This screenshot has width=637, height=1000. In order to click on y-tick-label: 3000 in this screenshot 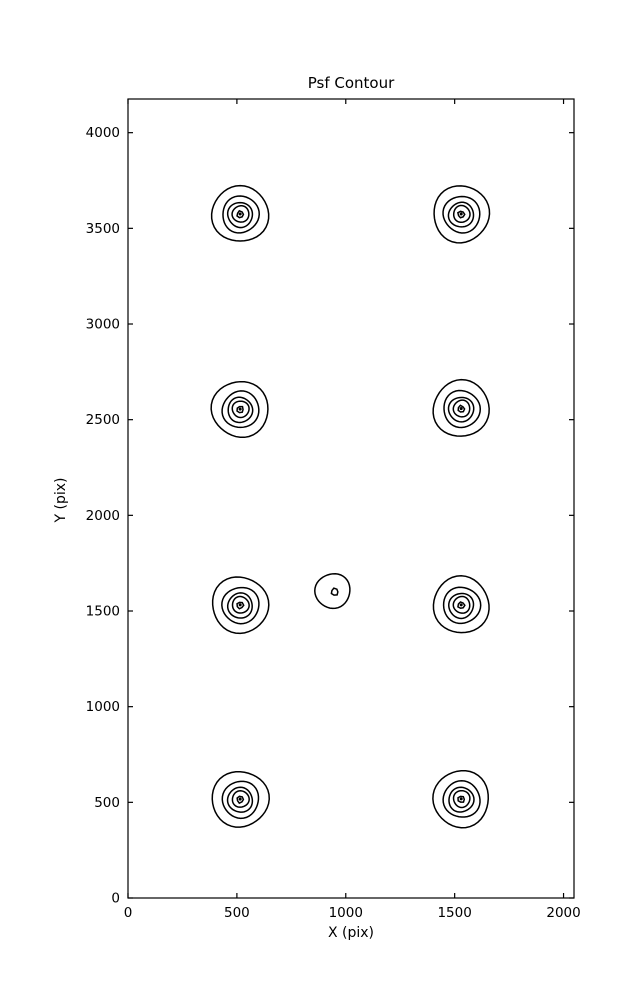, I will do `click(103, 325)`.